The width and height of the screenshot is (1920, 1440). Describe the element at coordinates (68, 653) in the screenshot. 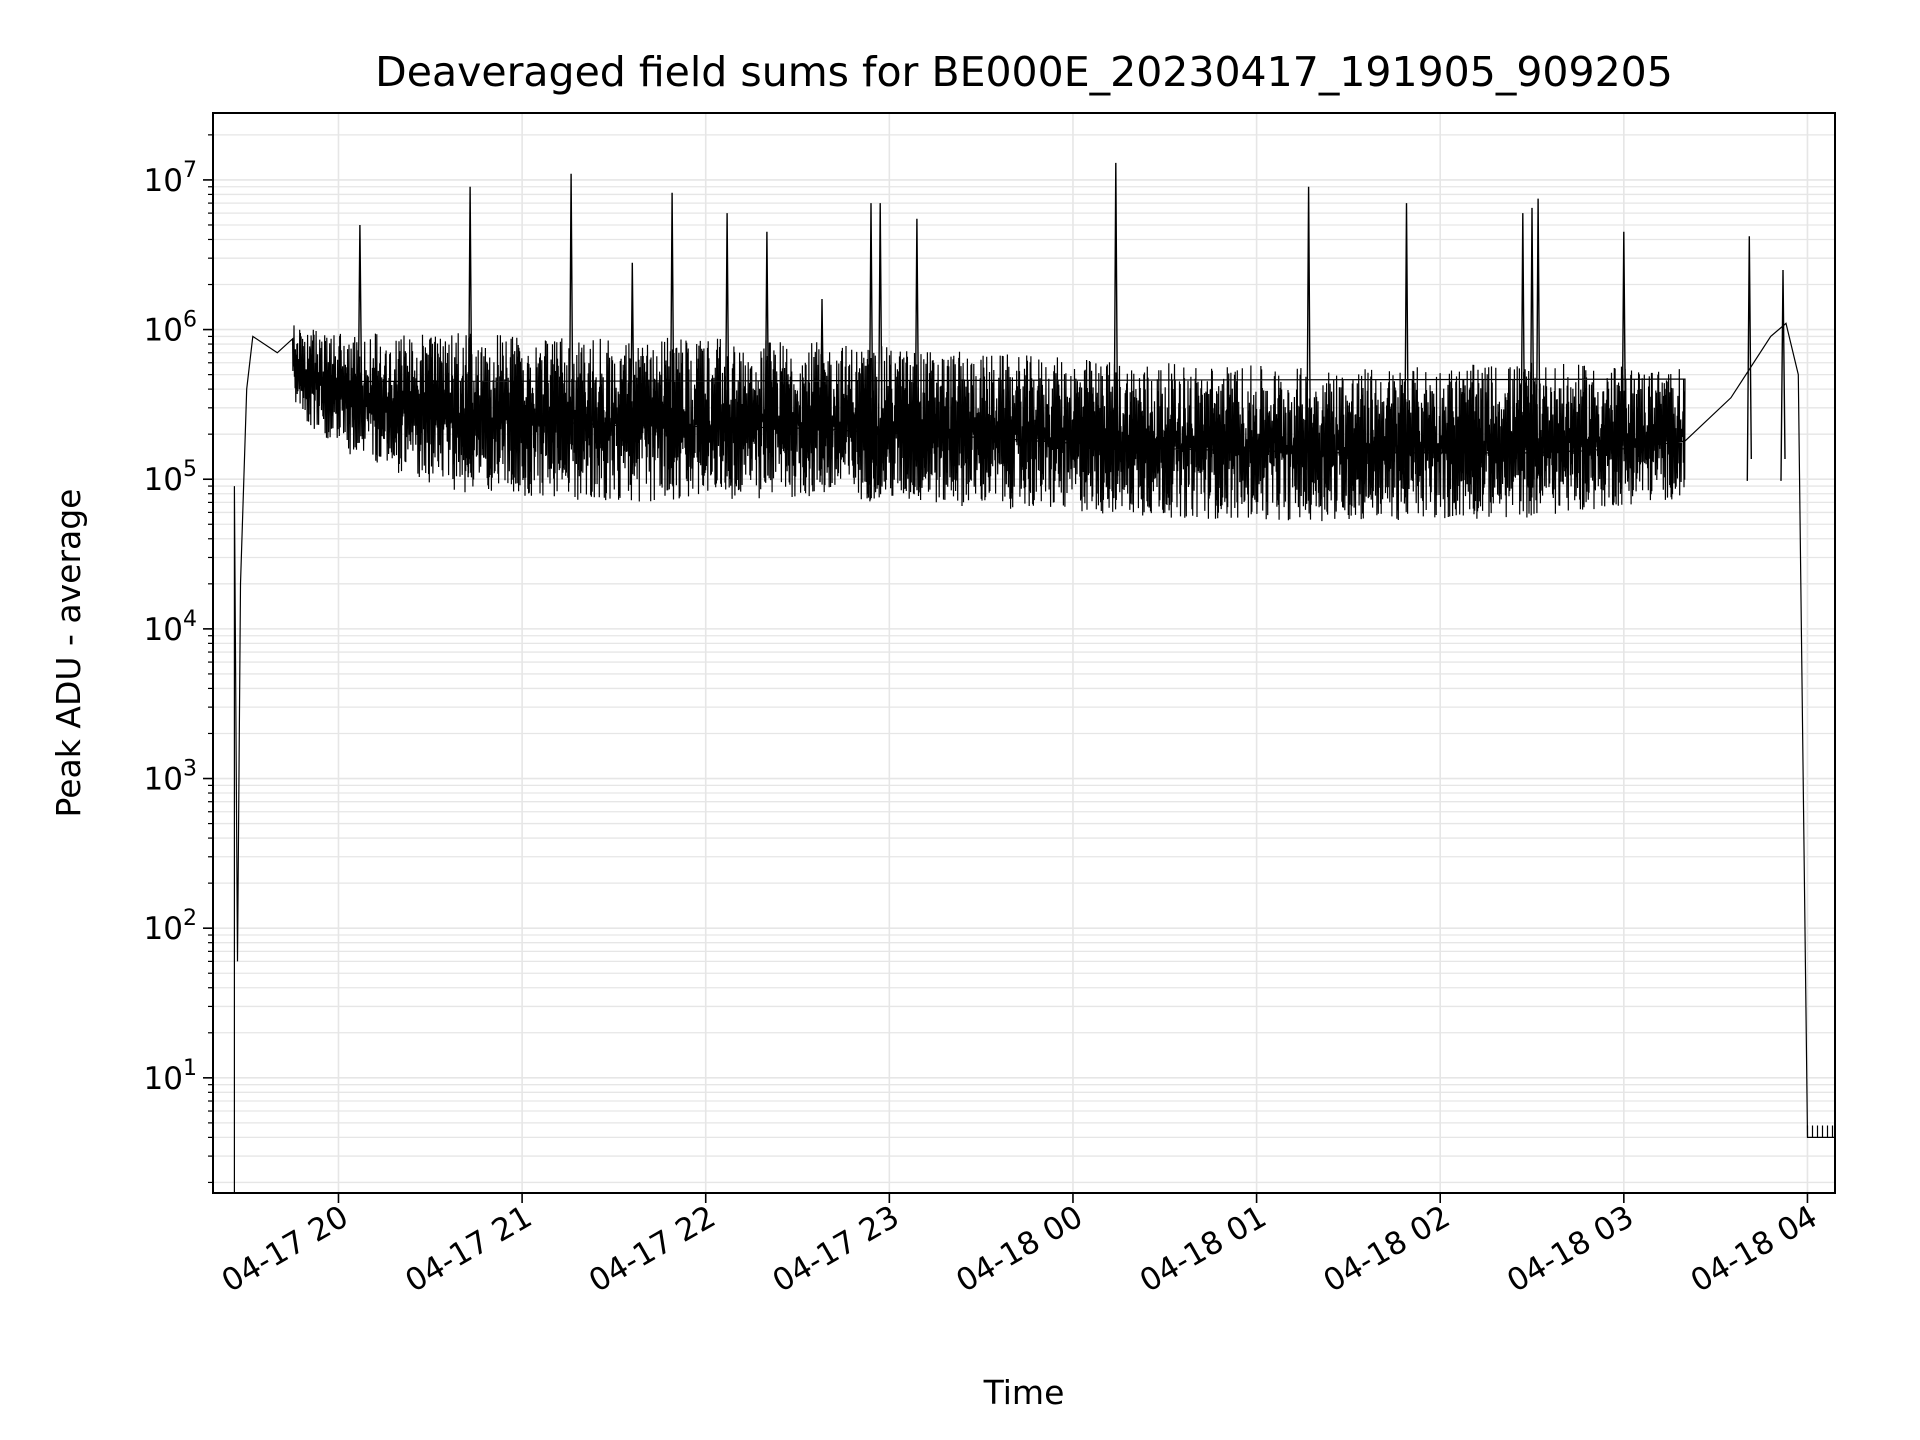

I see `y-axis-title: Peak ADU - average` at that location.